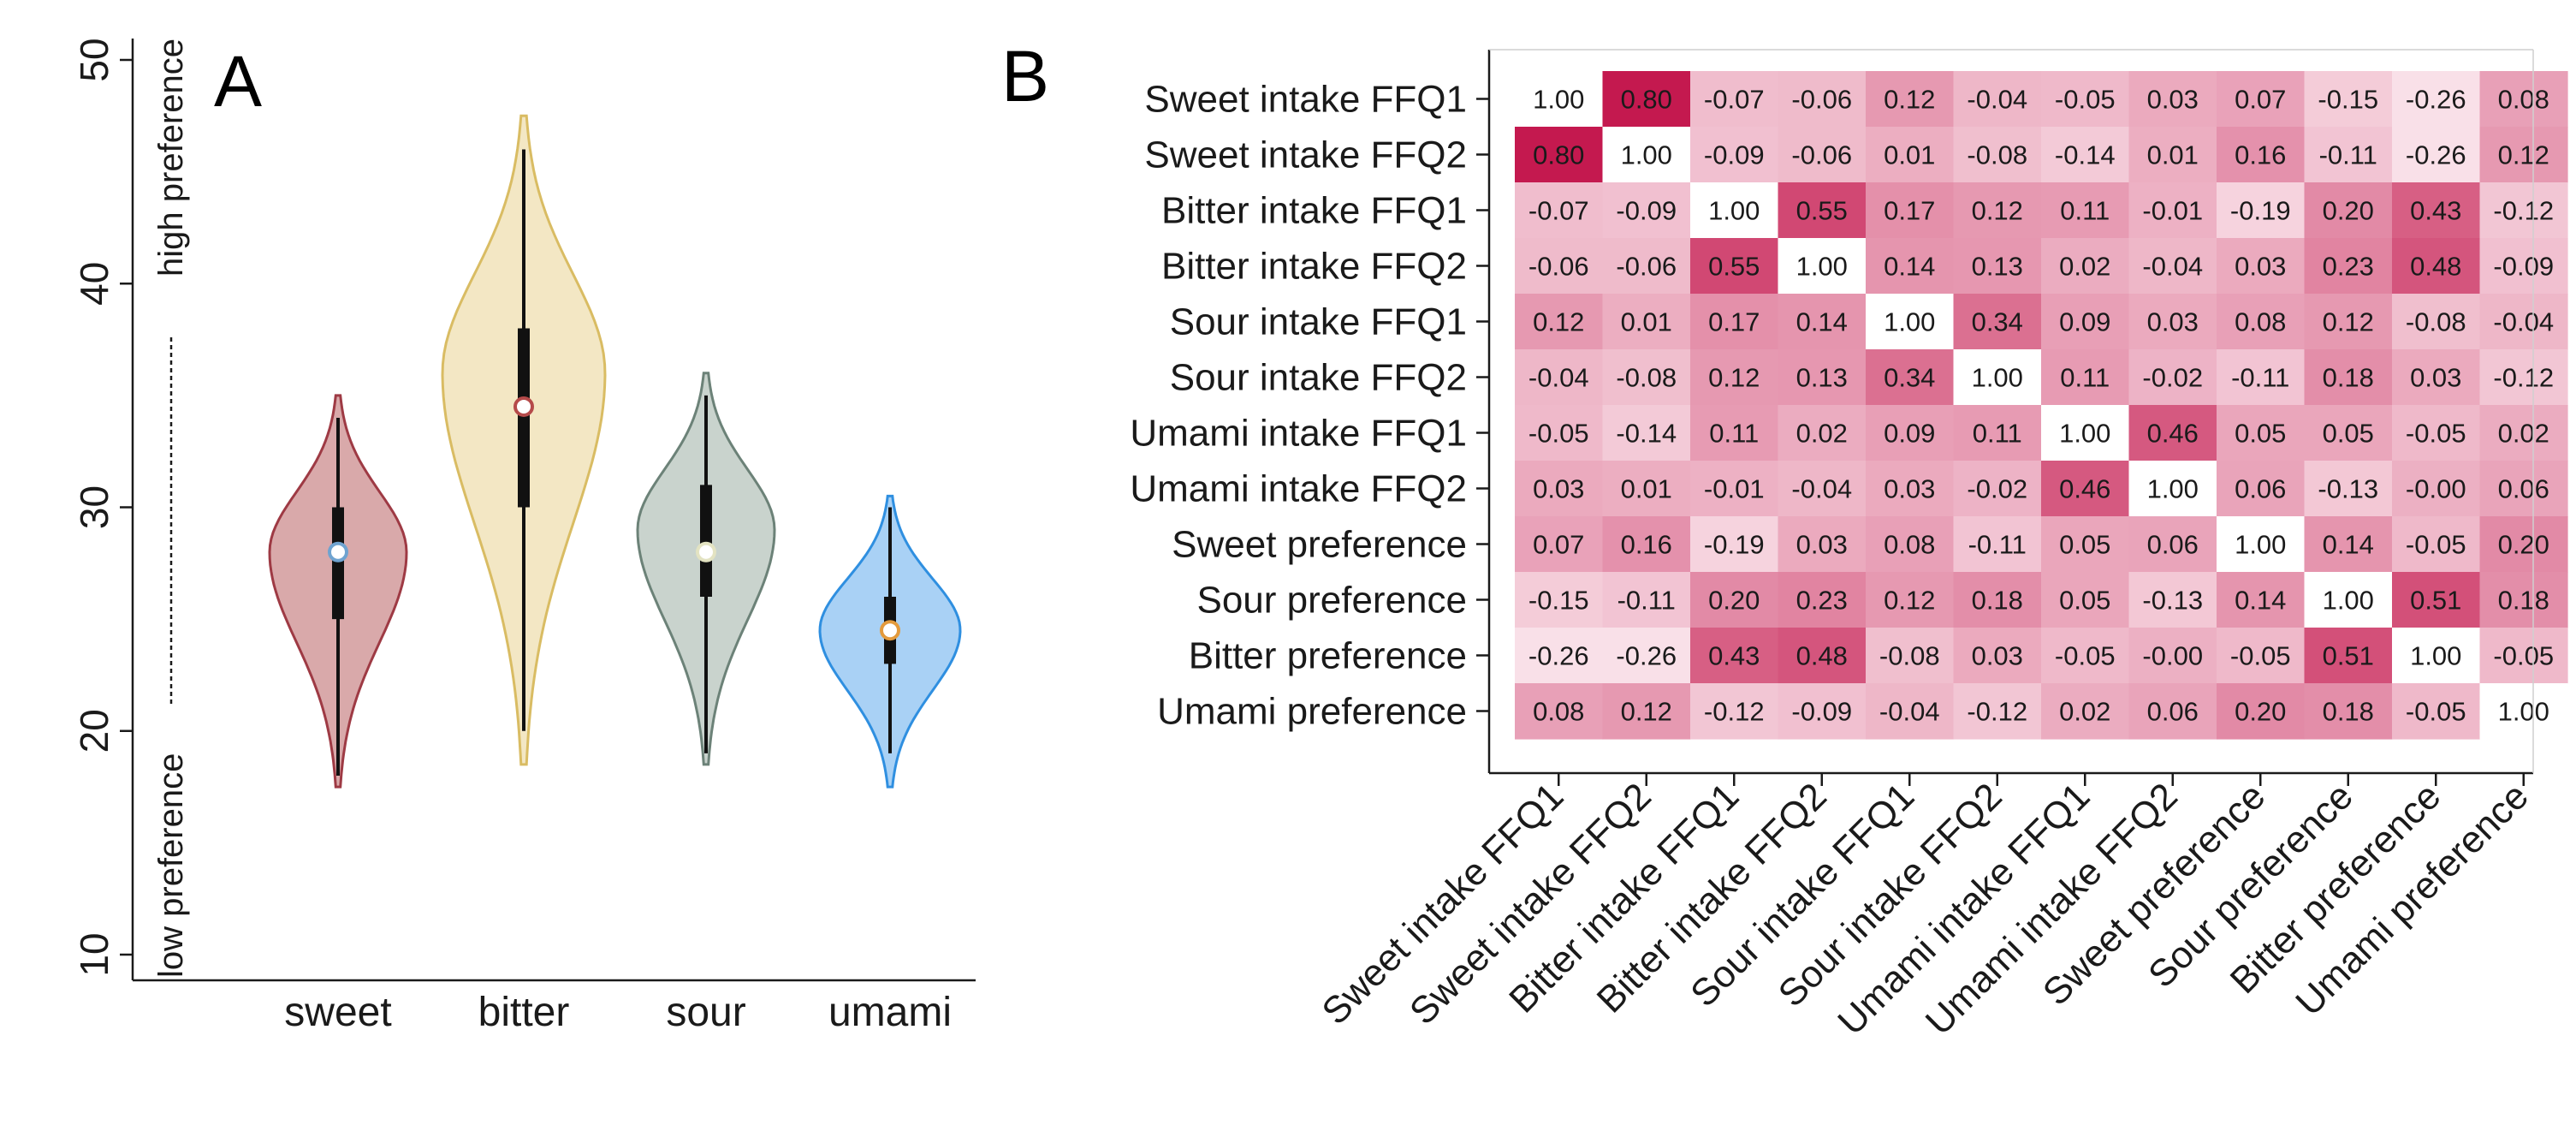  What do you see at coordinates (1558, 155) in the screenshot?
I see `heatmap-cell-value: 0.80` at bounding box center [1558, 155].